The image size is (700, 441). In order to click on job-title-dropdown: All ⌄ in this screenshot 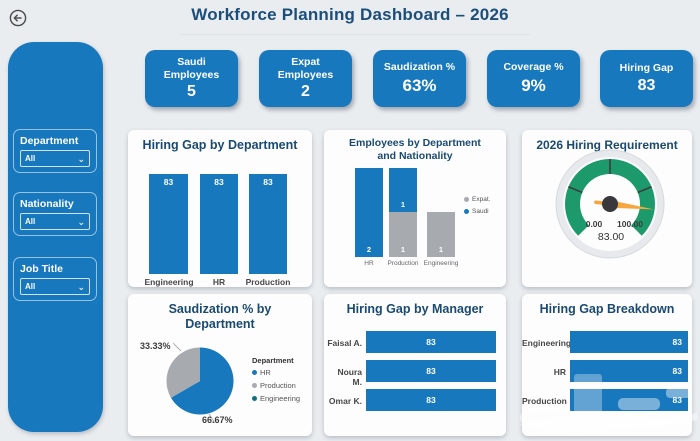, I will do `click(55, 286)`.